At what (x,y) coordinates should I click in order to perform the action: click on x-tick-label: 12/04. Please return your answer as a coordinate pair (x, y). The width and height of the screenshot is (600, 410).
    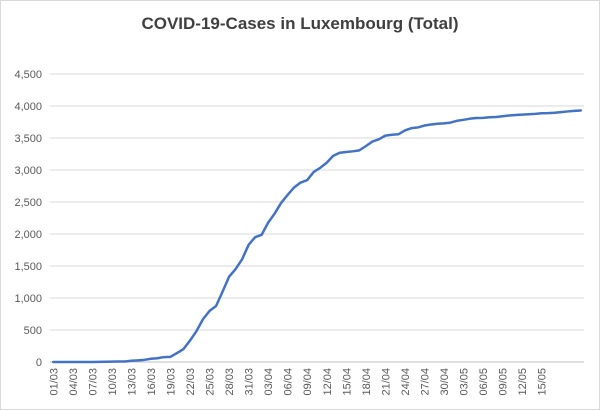
    Looking at the image, I should click on (328, 382).